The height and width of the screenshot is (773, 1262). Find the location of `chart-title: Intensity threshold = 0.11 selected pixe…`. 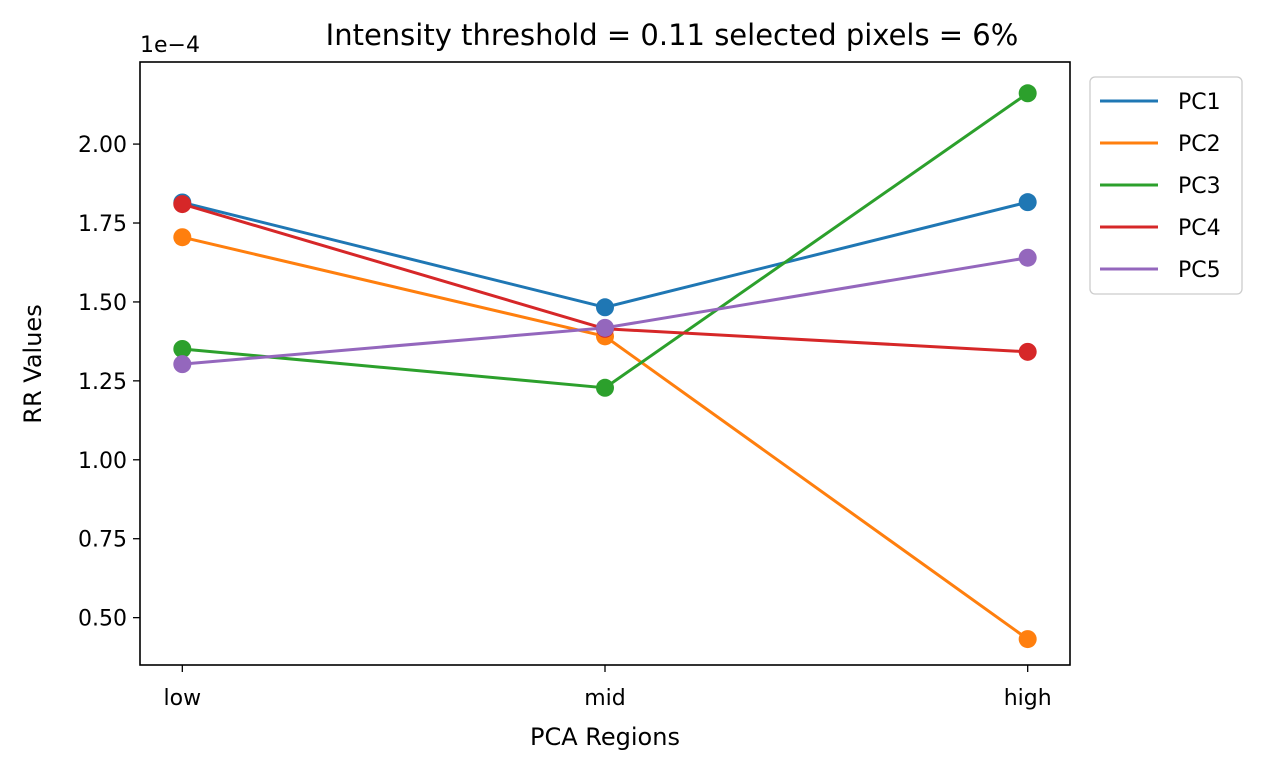

chart-title: Intensity threshold = 0.11 selected pixe… is located at coordinates (672, 35).